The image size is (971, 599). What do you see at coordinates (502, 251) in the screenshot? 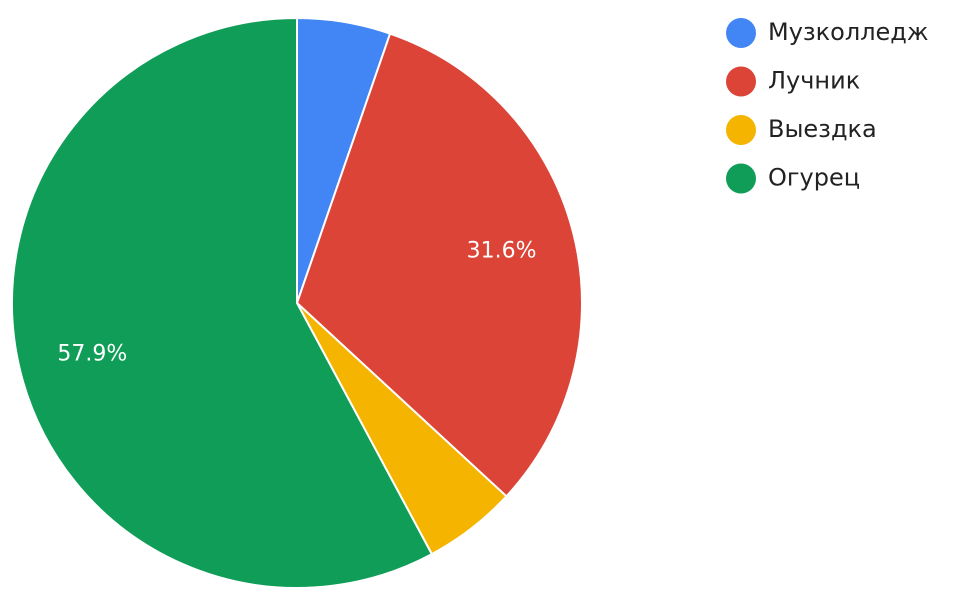
I see `slice-label: 31.6%` at bounding box center [502, 251].